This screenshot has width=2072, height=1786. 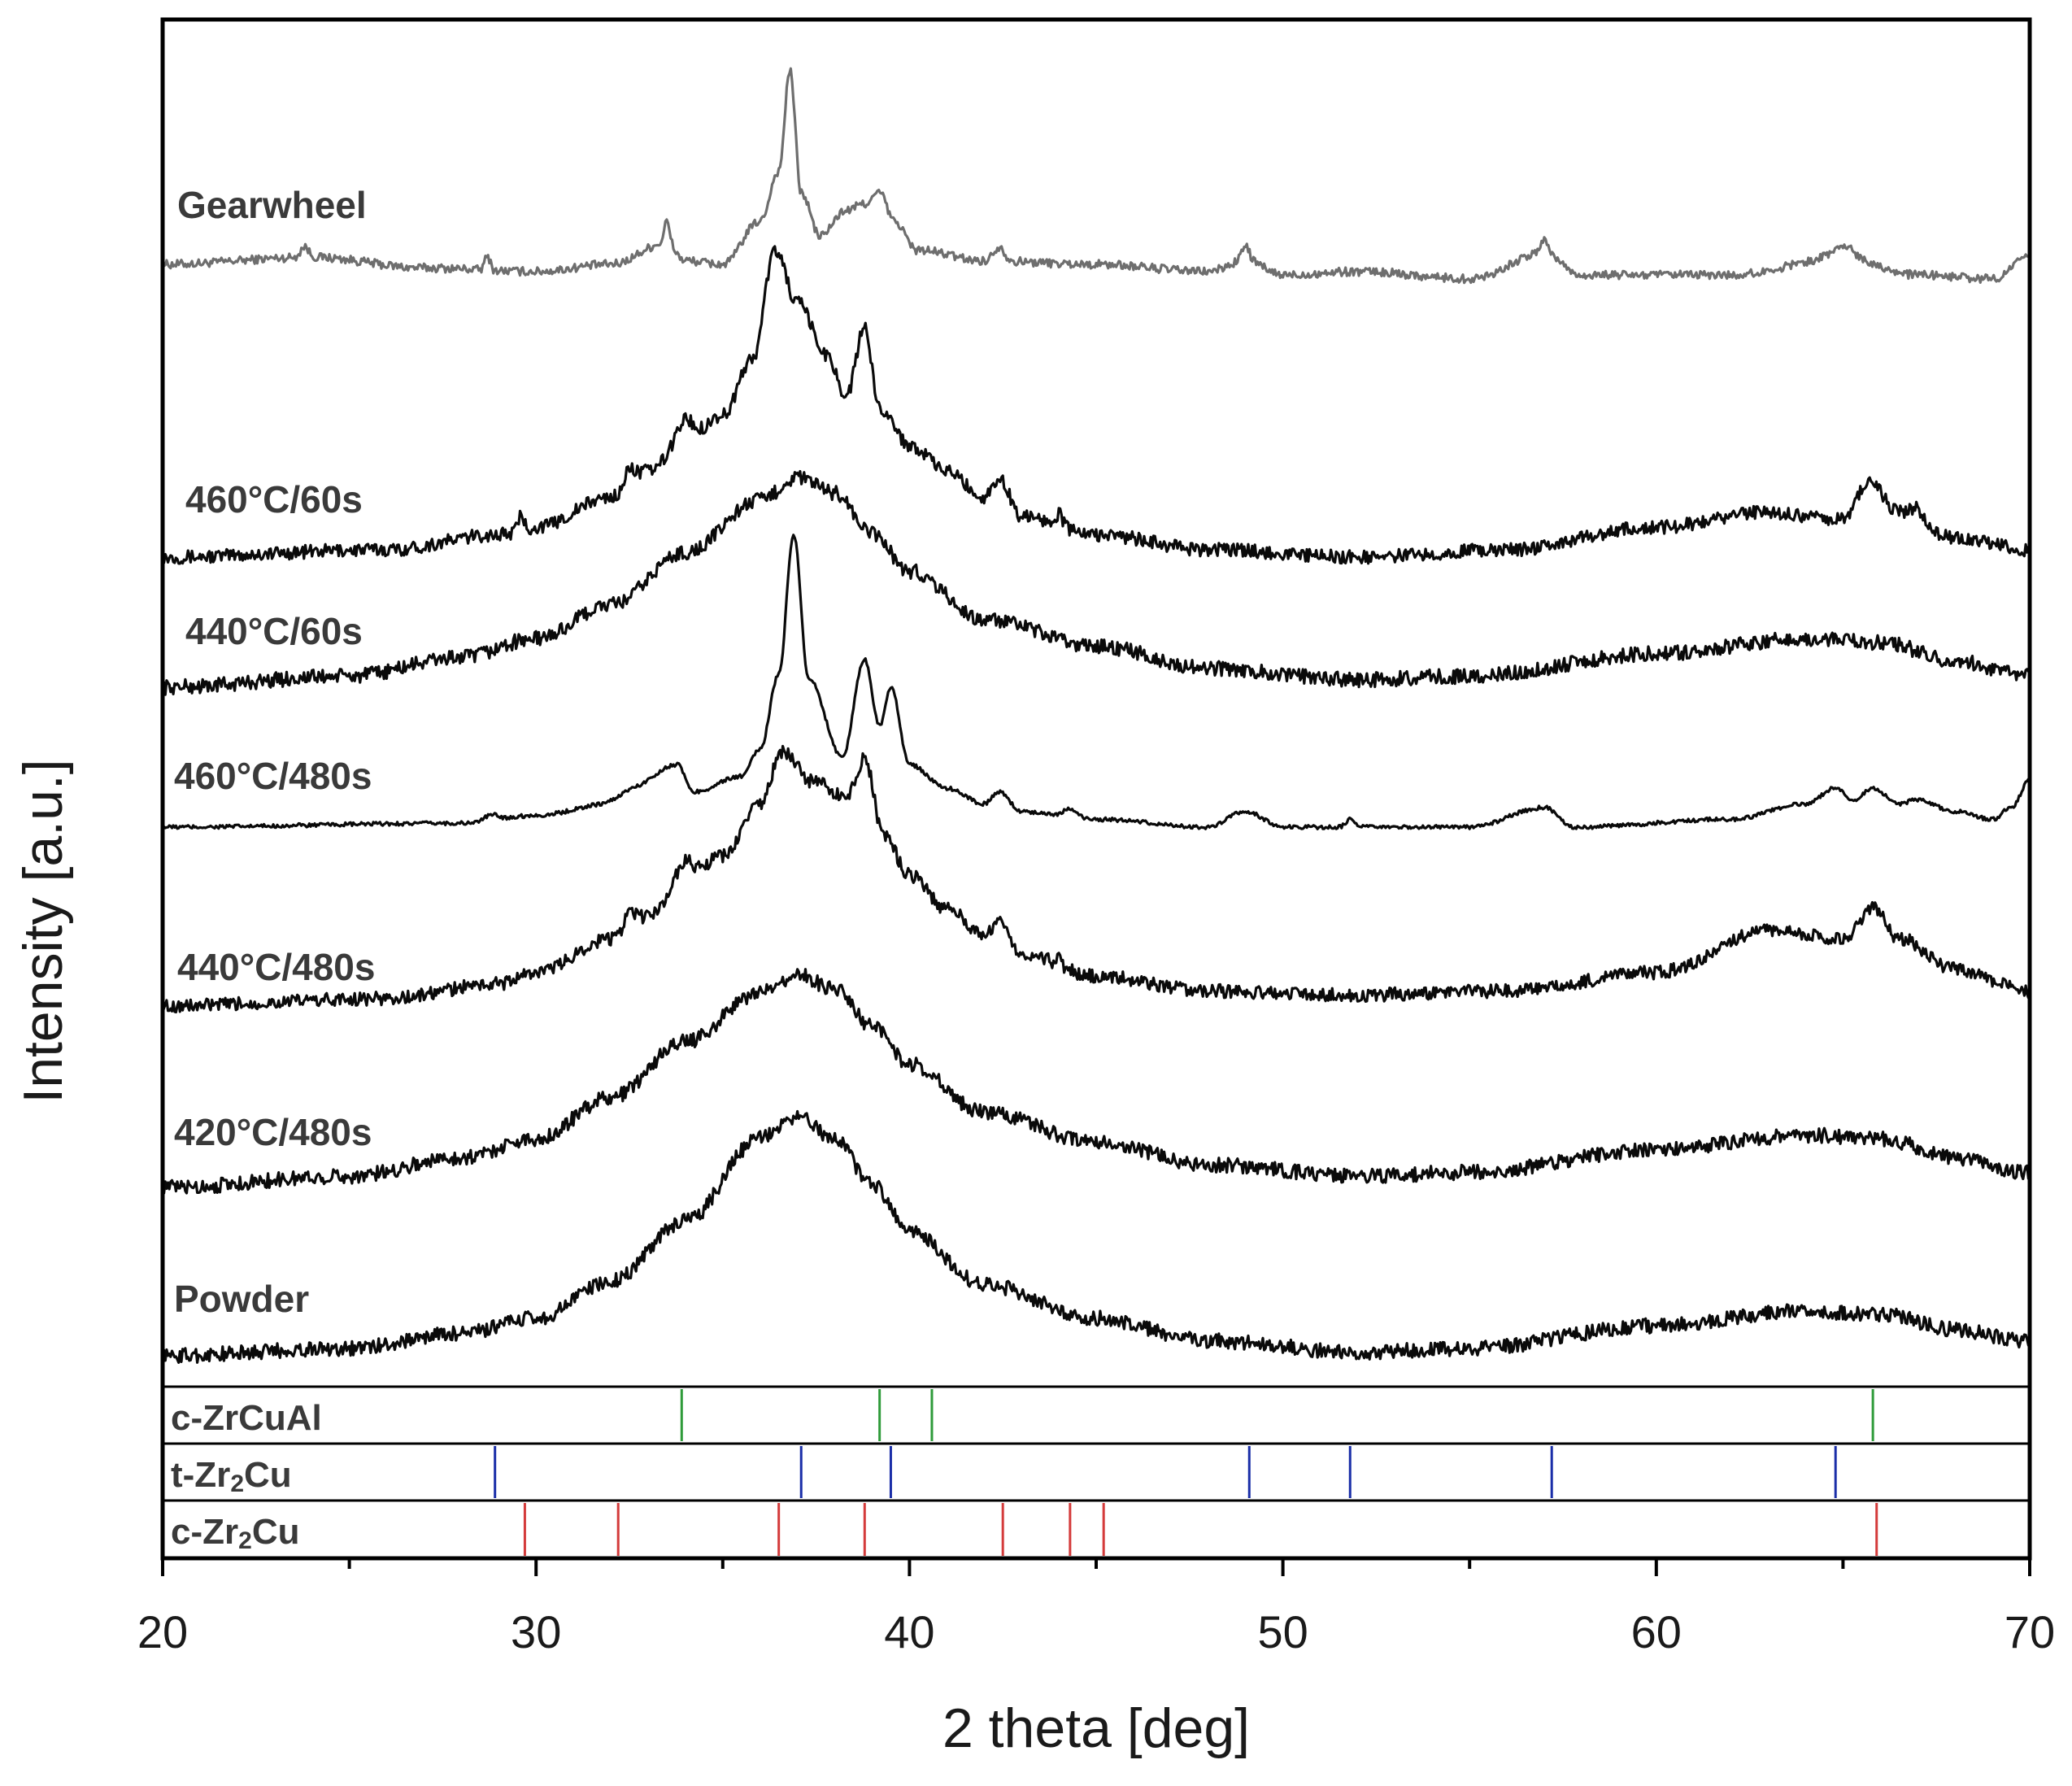 What do you see at coordinates (1096, 1473) in the screenshot?
I see `reference-phase-layer: c-ZrCuAl t-Zr2Cu c-Zr2Cu` at bounding box center [1096, 1473].